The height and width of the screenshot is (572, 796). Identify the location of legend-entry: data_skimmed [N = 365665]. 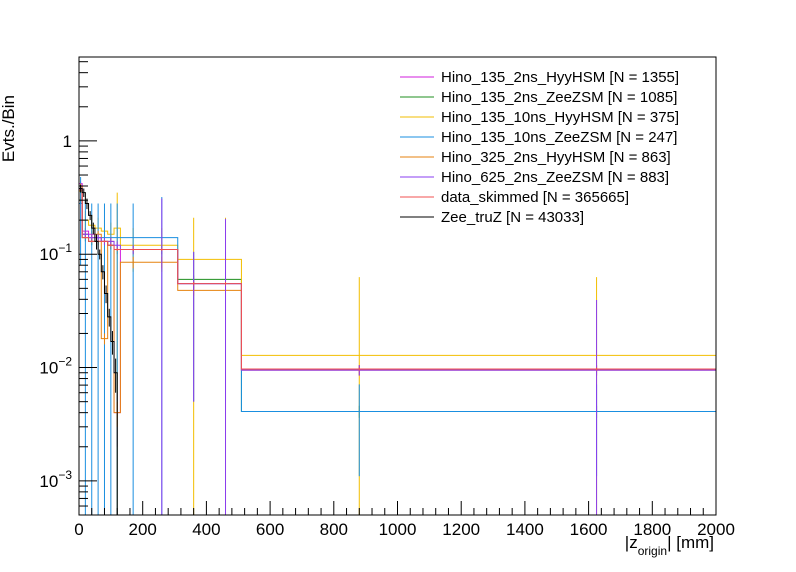
(514, 197).